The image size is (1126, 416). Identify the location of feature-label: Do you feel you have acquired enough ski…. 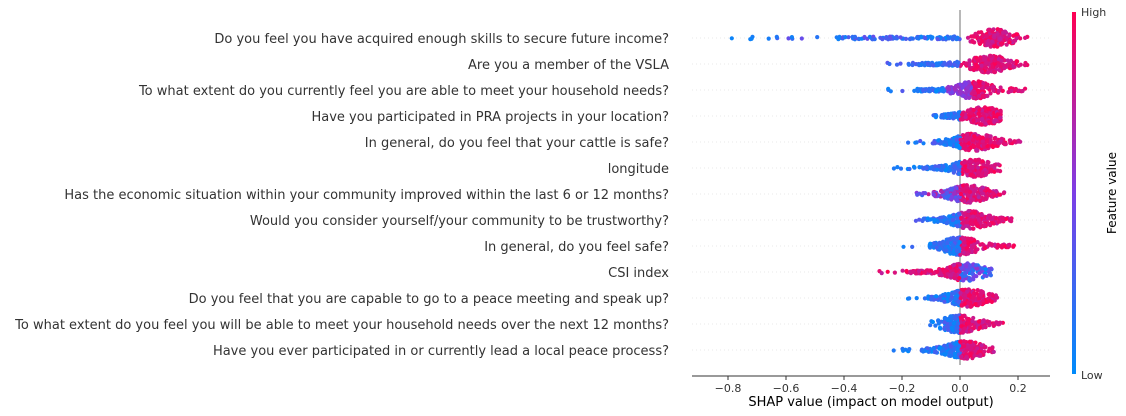
(441, 39).